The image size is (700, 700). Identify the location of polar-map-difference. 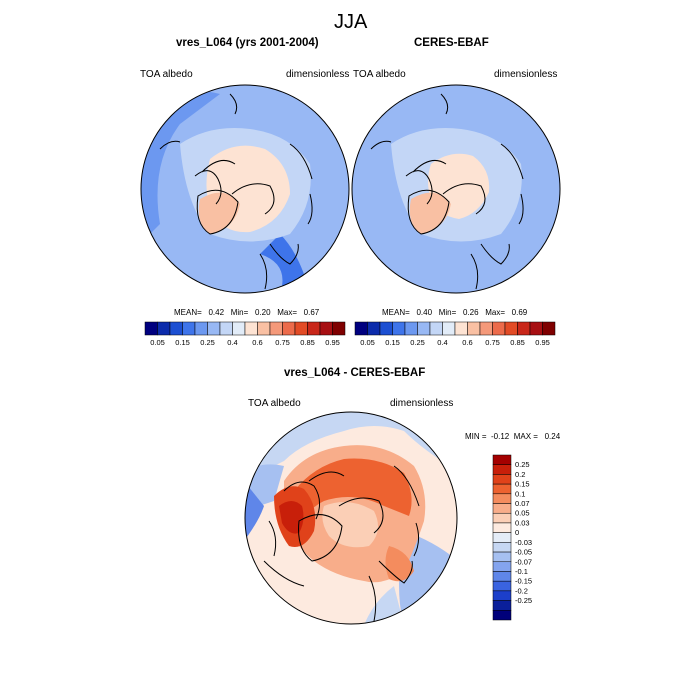
(351, 518).